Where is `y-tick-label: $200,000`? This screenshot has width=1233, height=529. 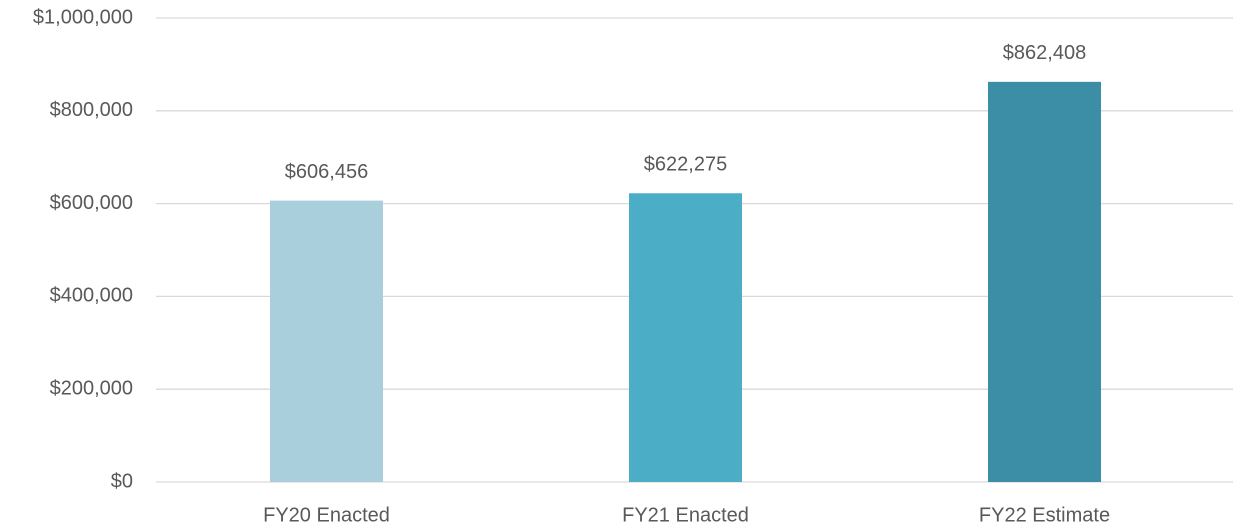 y-tick-label: $200,000 is located at coordinates (91, 388).